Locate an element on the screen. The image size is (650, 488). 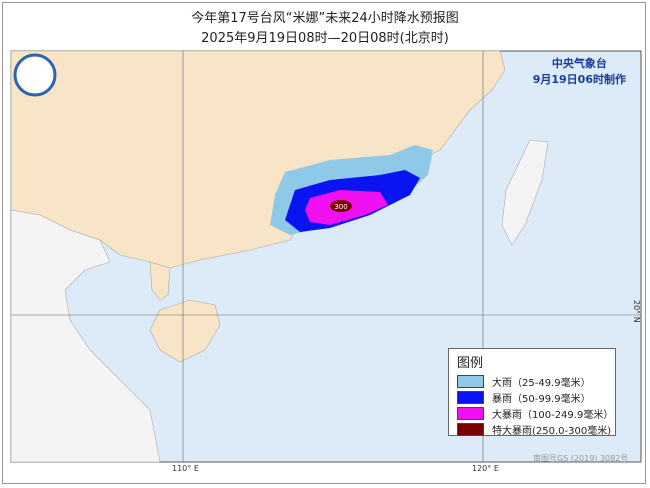
agency-block: 中央气象台 9月19日06时制作 is located at coordinates (579, 72).